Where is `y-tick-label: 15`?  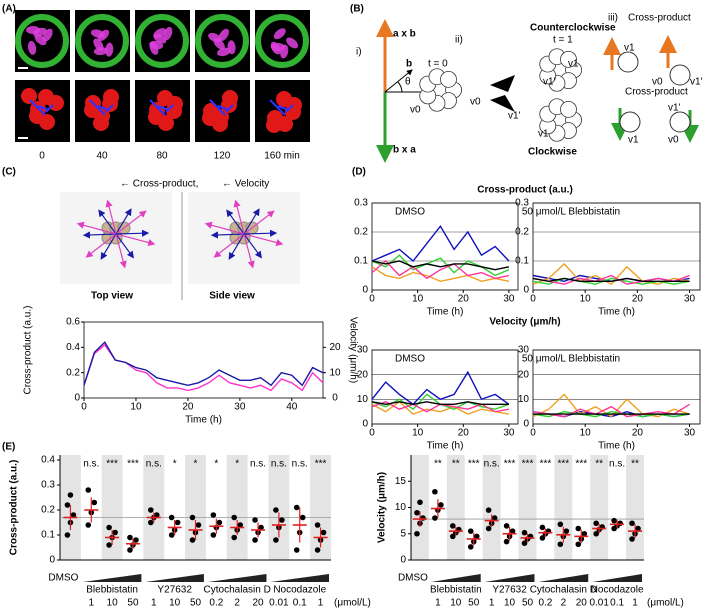
y-tick-label: 15 is located at coordinates (401, 481).